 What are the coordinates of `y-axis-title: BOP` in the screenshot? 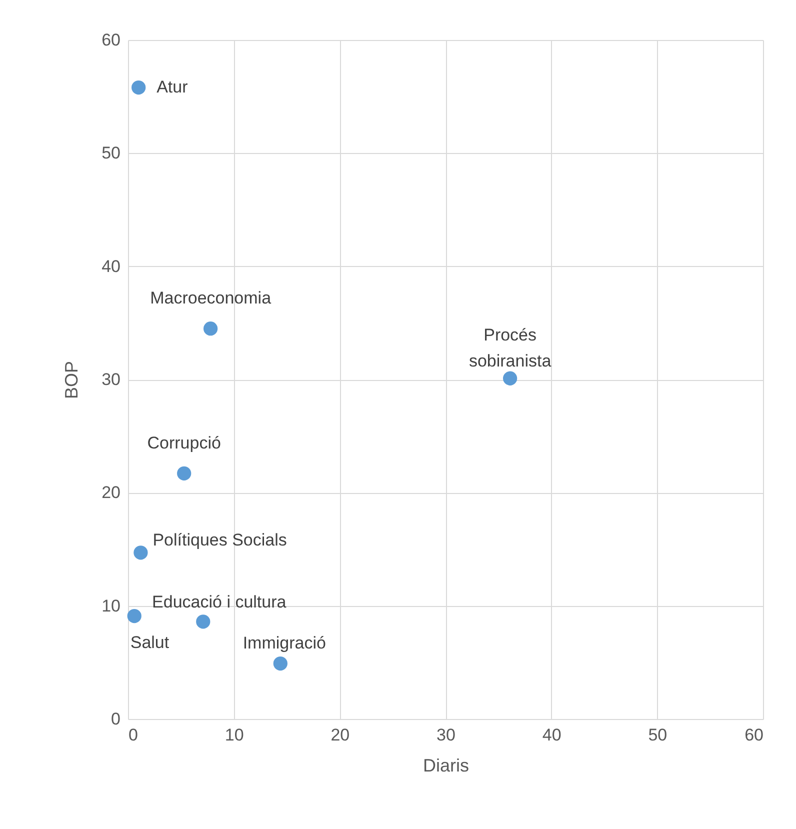 It's located at (72, 380).